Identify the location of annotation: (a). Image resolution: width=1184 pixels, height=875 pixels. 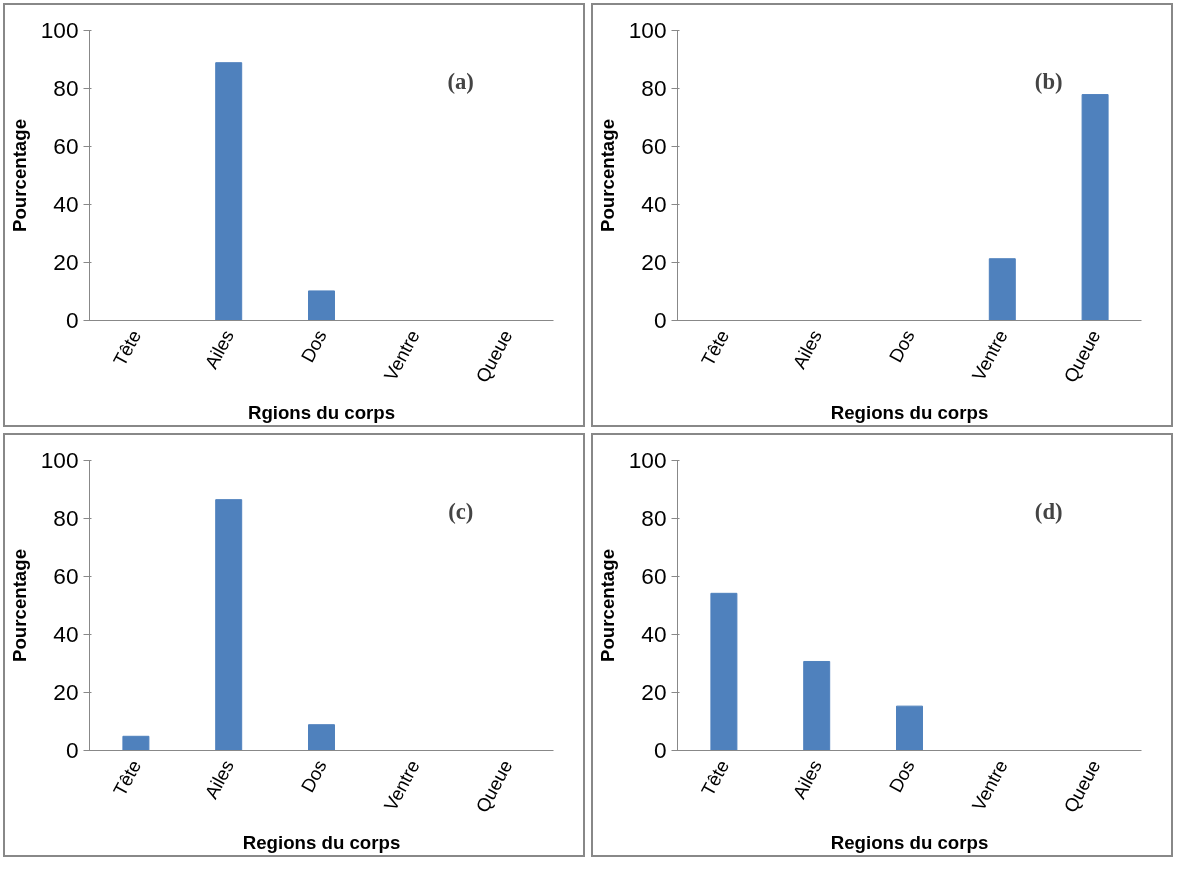
(460, 82).